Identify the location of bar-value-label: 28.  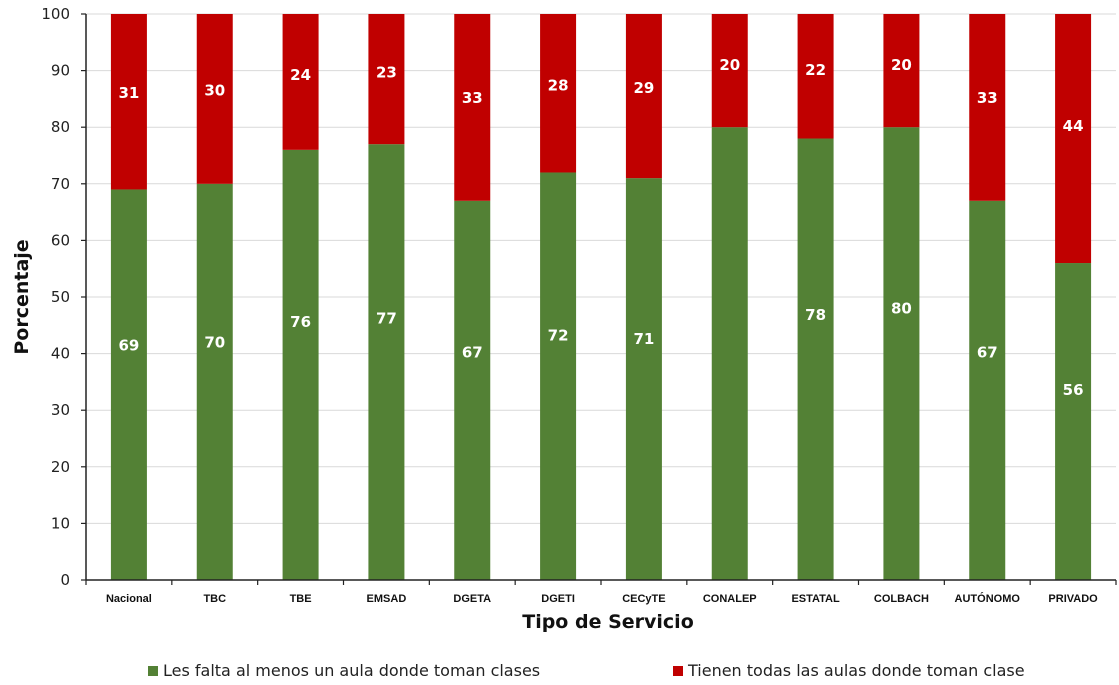
(558, 85).